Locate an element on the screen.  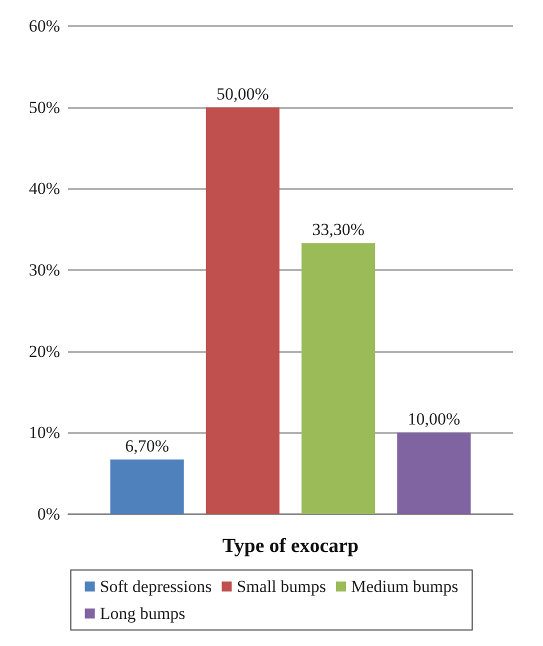
y-tick-label: 60% is located at coordinates (44, 26).